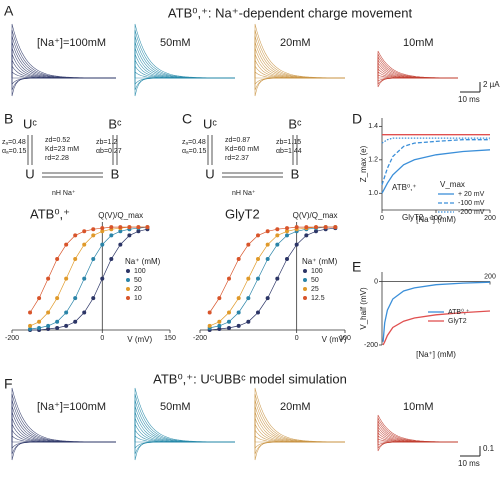 Image resolution: width=500 pixels, height=480 pixels. What do you see at coordinates (200, 338) in the screenshot?
I see `x-tick-label: -200` at bounding box center [200, 338].